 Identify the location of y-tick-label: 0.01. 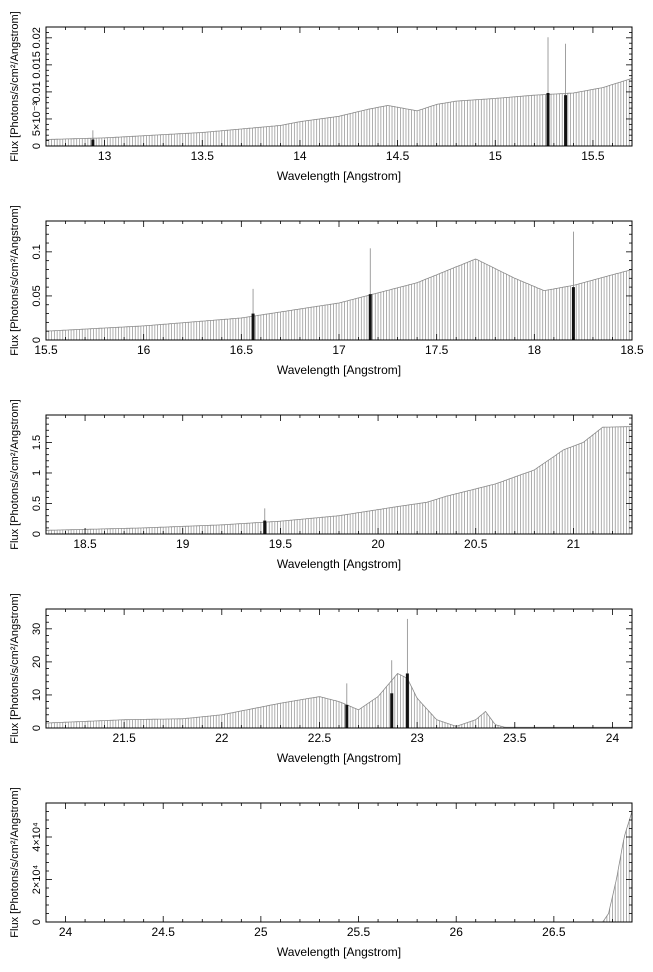
(37, 91).